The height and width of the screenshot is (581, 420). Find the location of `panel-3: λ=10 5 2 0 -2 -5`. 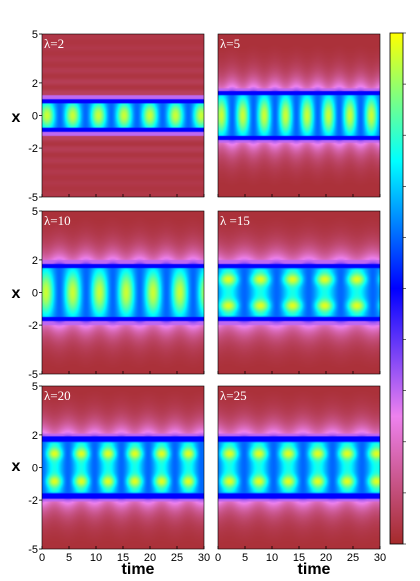

panel-3: λ=10 5 2 0 -2 -5 is located at coordinates (116, 293).